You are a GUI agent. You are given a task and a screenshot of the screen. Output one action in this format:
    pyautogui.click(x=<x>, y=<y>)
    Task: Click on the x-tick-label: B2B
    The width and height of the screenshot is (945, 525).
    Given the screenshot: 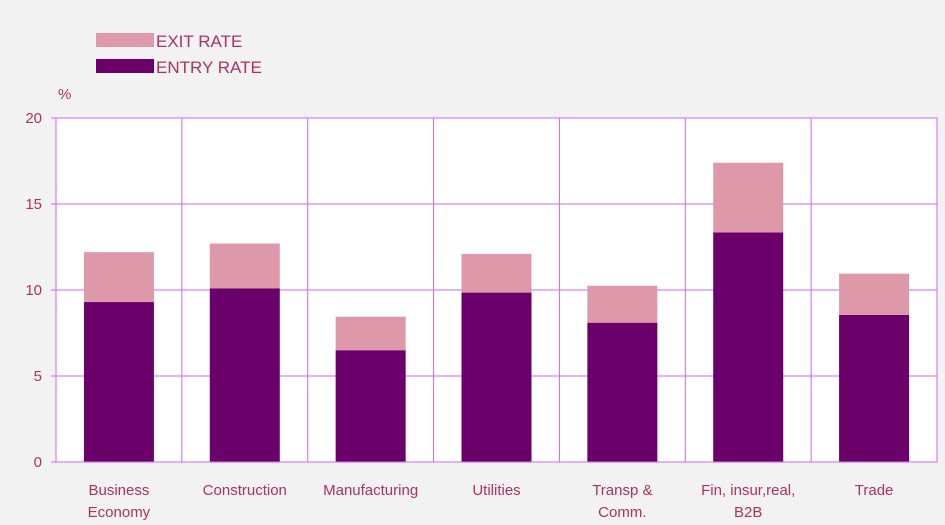 What is the action you would take?
    pyautogui.click(x=748, y=512)
    